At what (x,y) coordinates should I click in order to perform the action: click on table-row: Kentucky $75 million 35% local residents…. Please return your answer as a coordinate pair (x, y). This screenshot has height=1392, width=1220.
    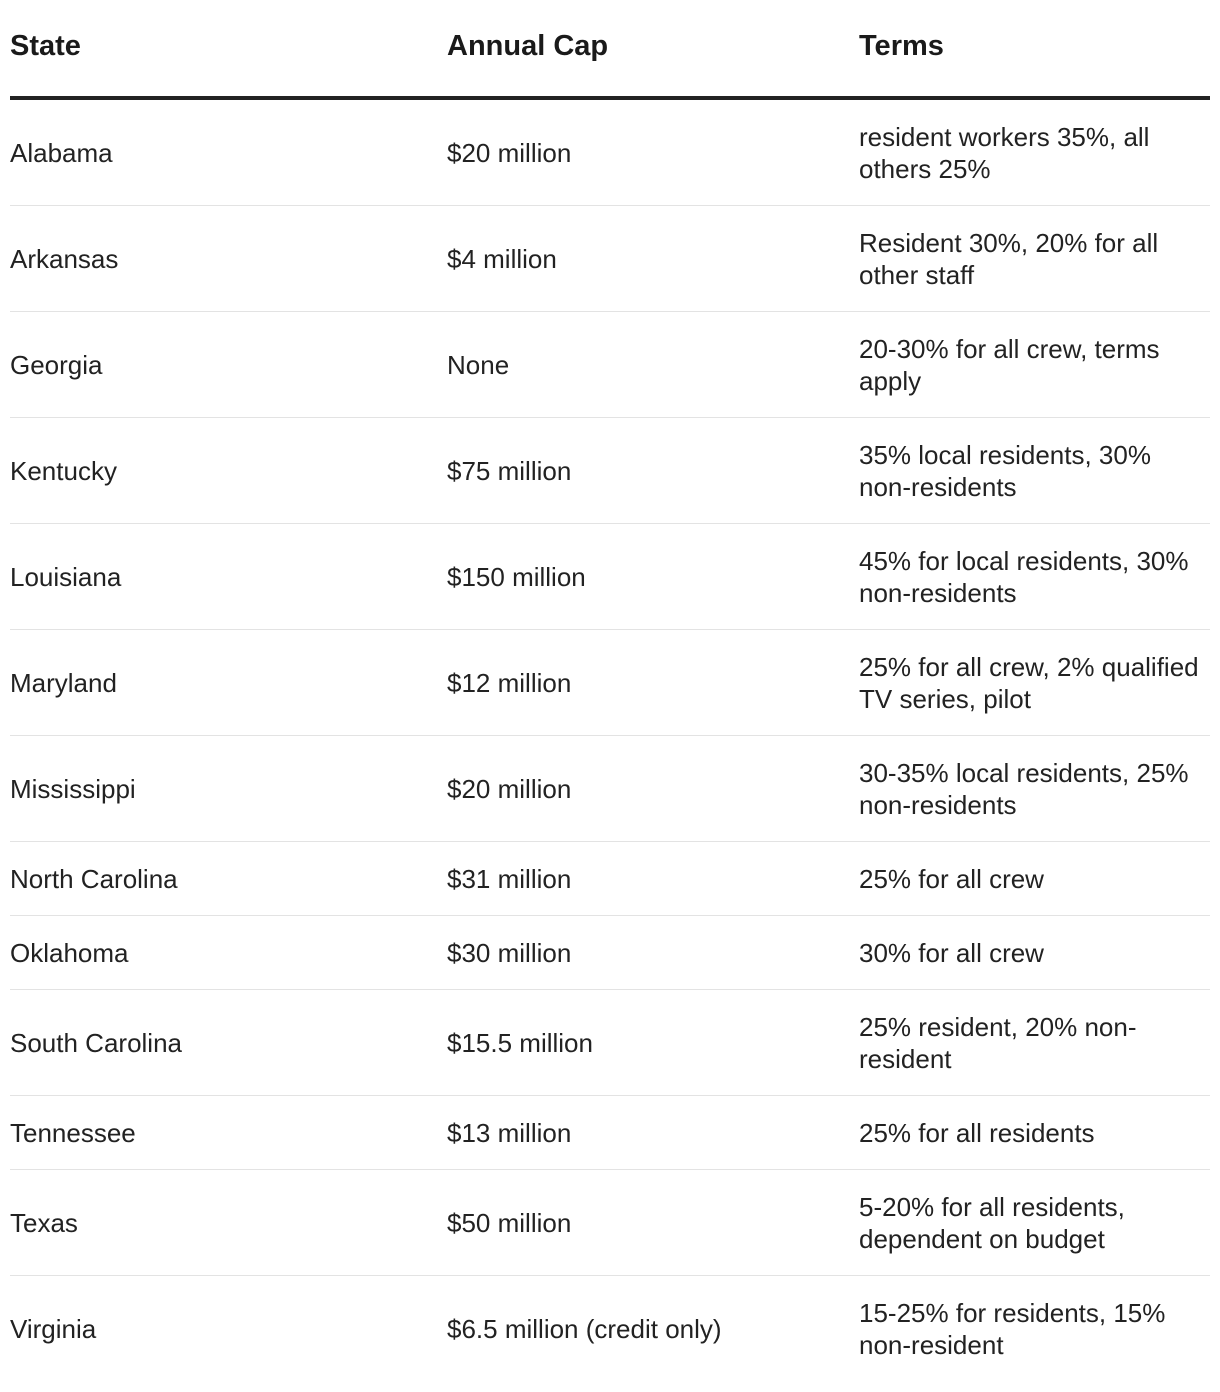
    Looking at the image, I should click on (610, 470).